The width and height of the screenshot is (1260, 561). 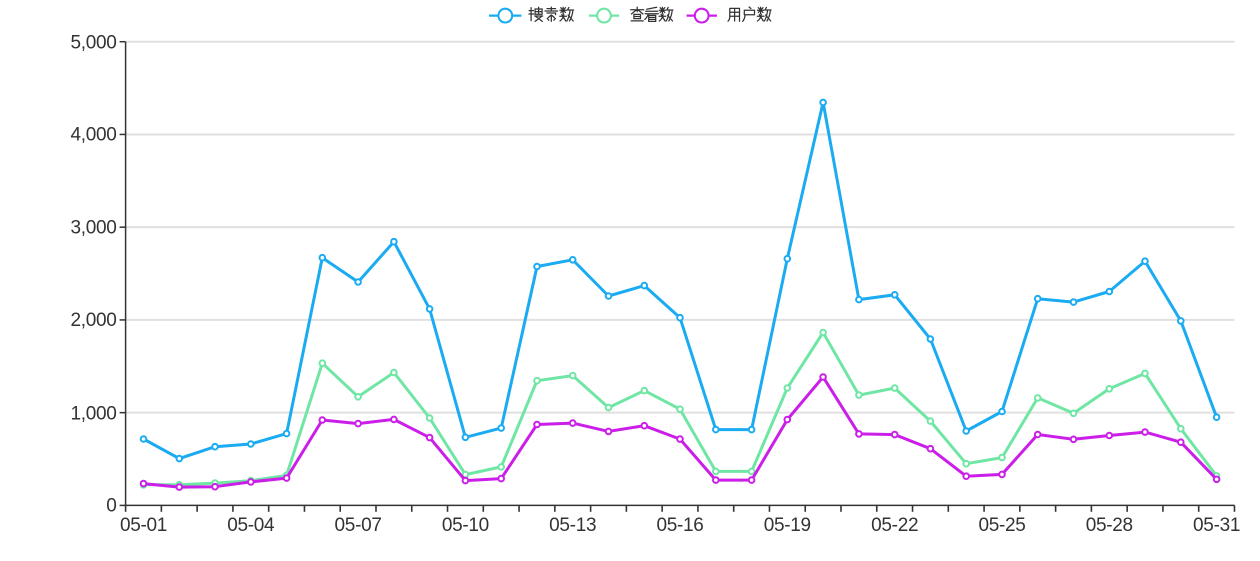 I want to click on svg-text: 4,000, so click(x=93, y=135).